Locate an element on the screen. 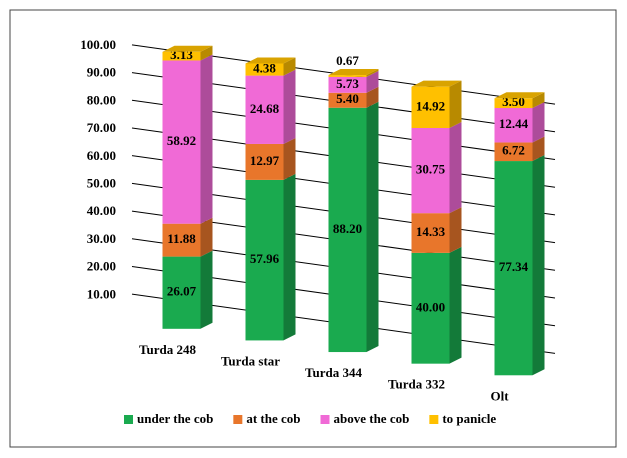 The image size is (627, 458). y-tick-label: 100.00 is located at coordinates (98, 44).